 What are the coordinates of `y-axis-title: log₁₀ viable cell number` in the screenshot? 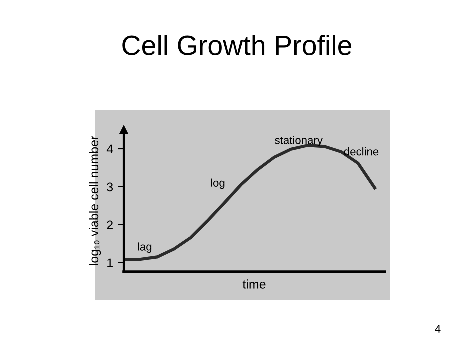 It's located at (95, 201).